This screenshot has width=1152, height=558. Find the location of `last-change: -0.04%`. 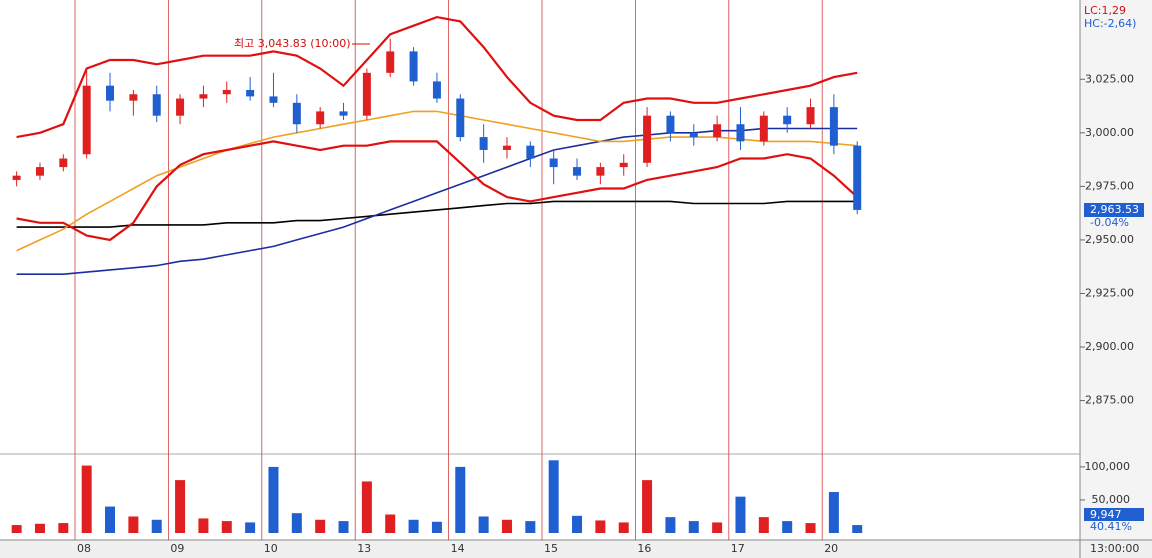

last-change: -0.04% is located at coordinates (1109, 222).